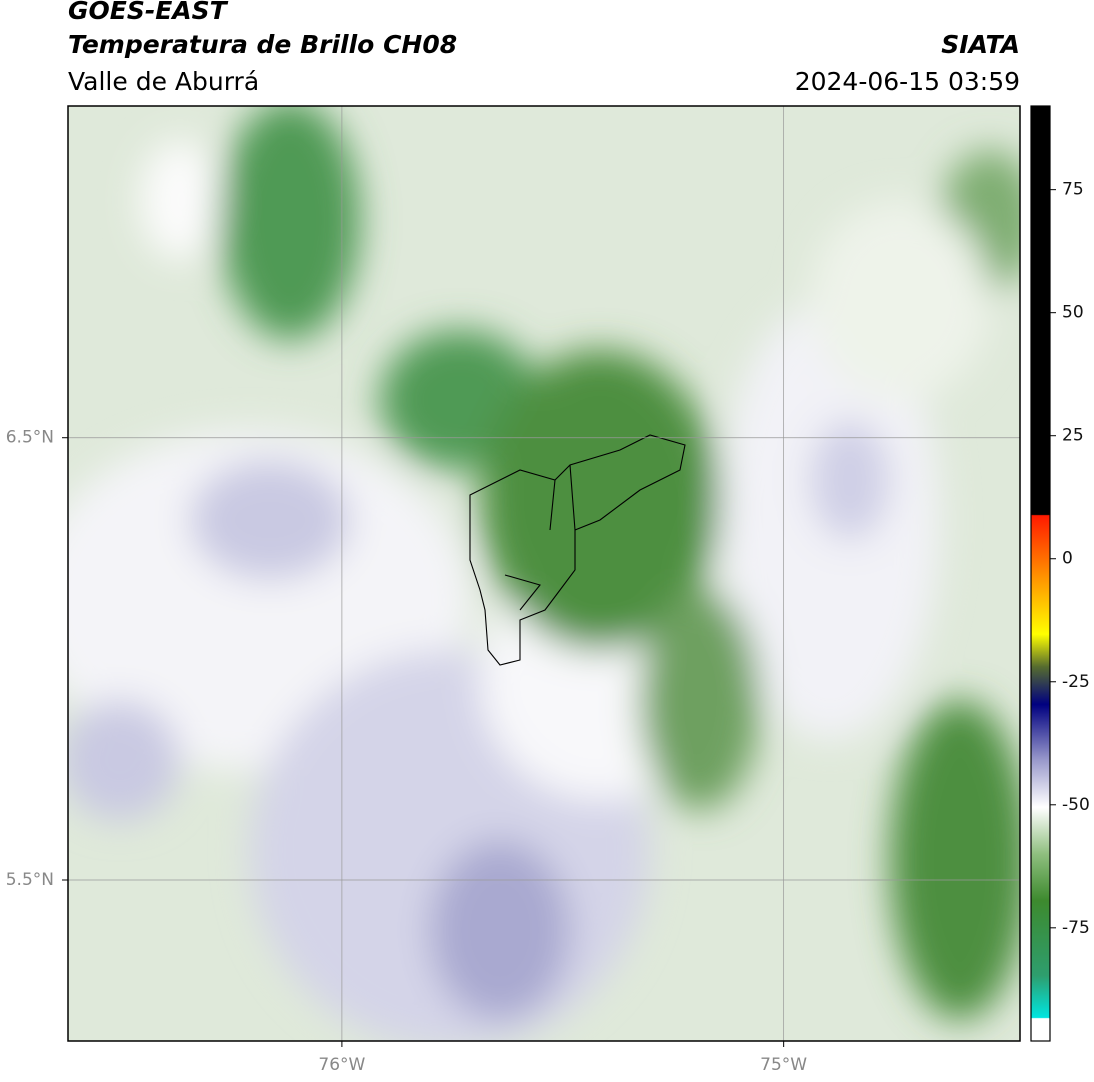  Describe the element at coordinates (148, 12) in the screenshot. I see `title: GOES-EAST` at that location.